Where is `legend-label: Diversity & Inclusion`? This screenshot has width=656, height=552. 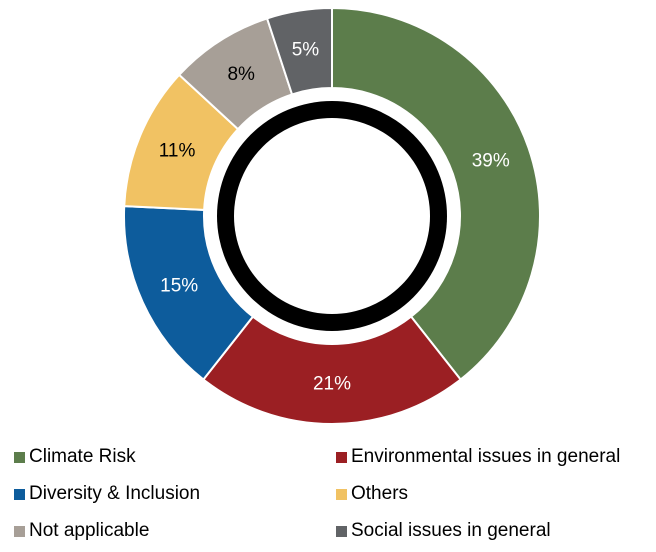
legend-label: Diversity & Inclusion is located at coordinates (115, 493).